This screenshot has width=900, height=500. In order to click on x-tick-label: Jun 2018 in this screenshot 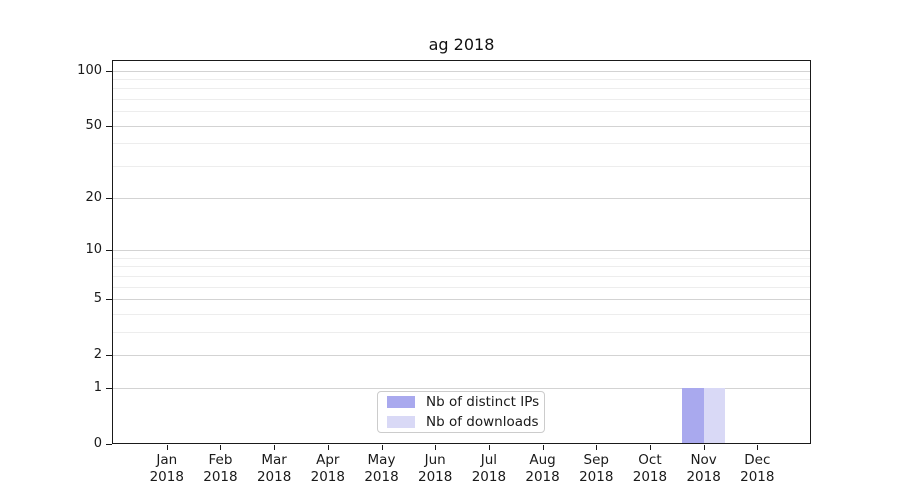, I will do `click(435, 468)`.